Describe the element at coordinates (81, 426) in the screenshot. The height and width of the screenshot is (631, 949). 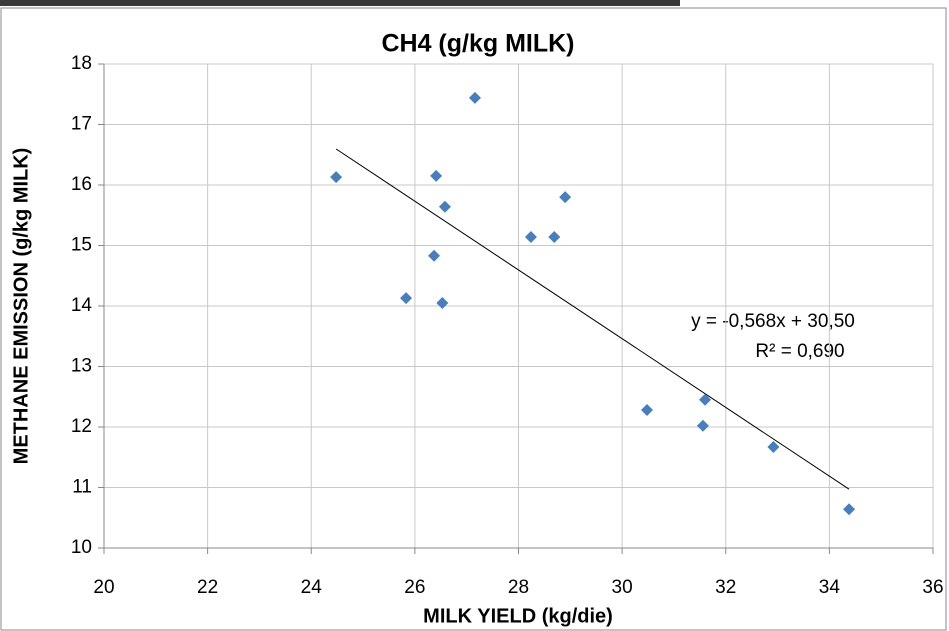
I see `y-tick-label: 12` at that location.